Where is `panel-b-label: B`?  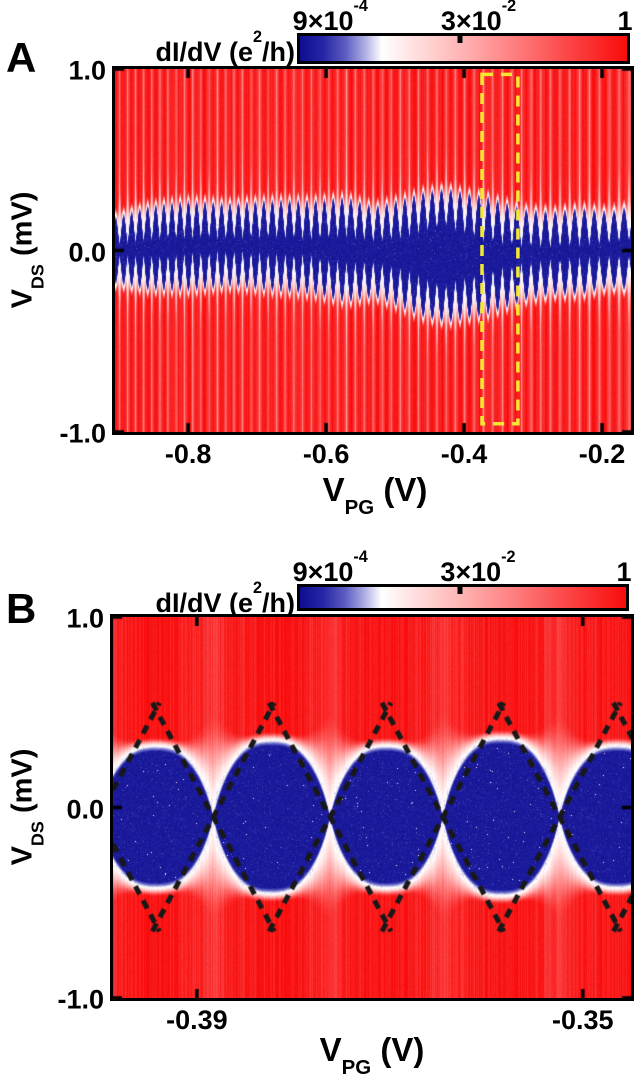 panel-b-label: B is located at coordinates (21, 608).